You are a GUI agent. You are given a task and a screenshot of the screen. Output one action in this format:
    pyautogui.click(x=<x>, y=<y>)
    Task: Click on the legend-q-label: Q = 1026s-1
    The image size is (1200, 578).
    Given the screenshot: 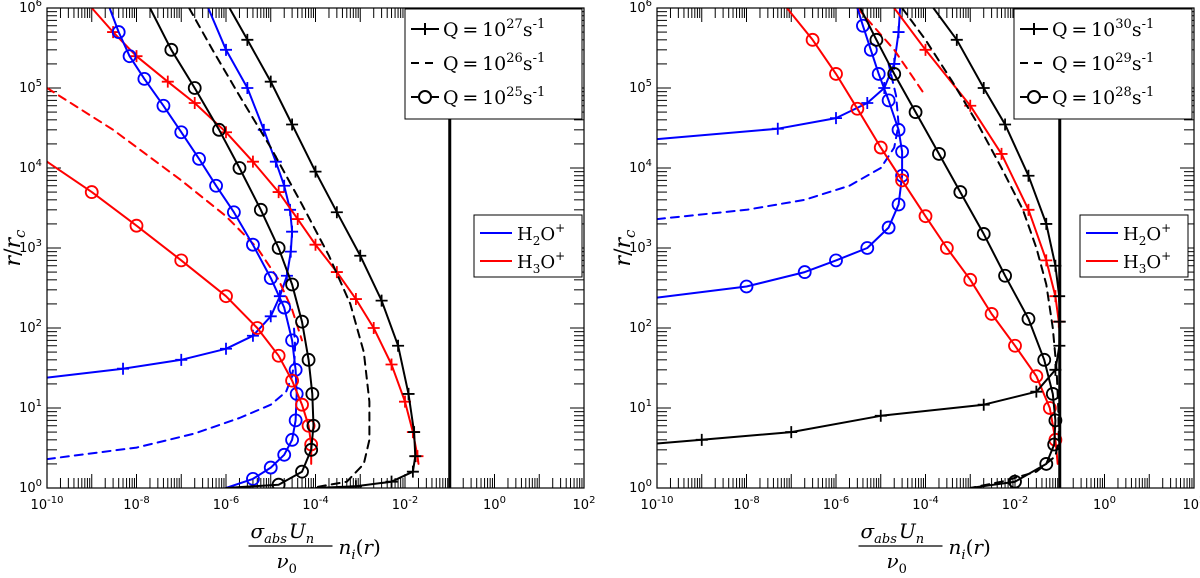 What is the action you would take?
    pyautogui.click(x=494, y=63)
    